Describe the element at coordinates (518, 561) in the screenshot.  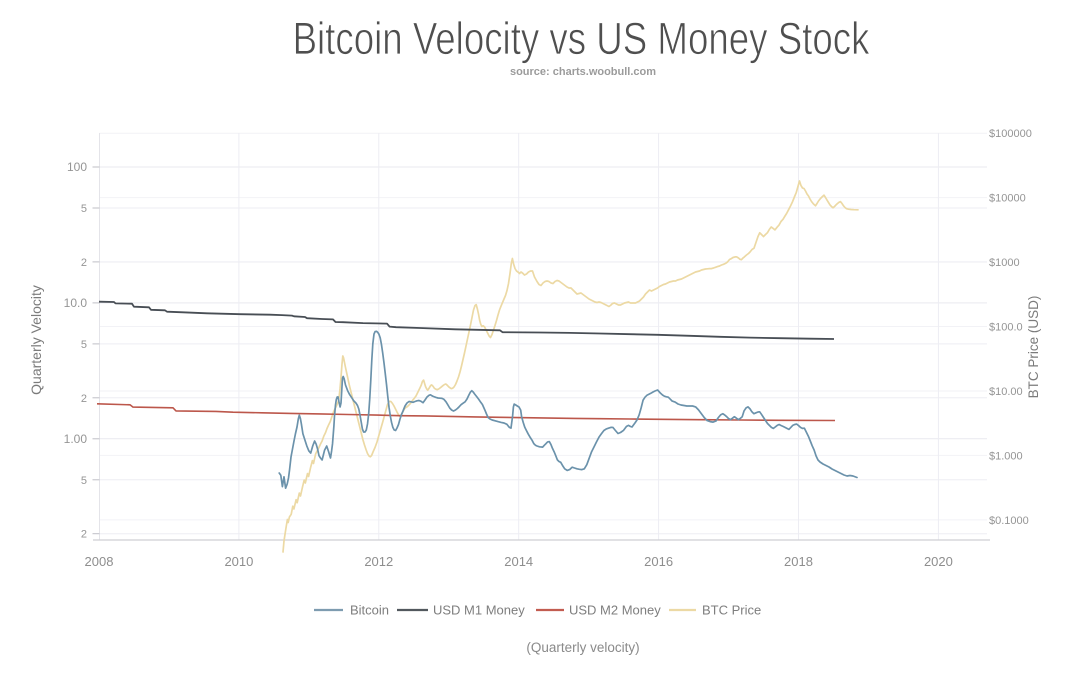
I see `svg-text: 2014` at that location.